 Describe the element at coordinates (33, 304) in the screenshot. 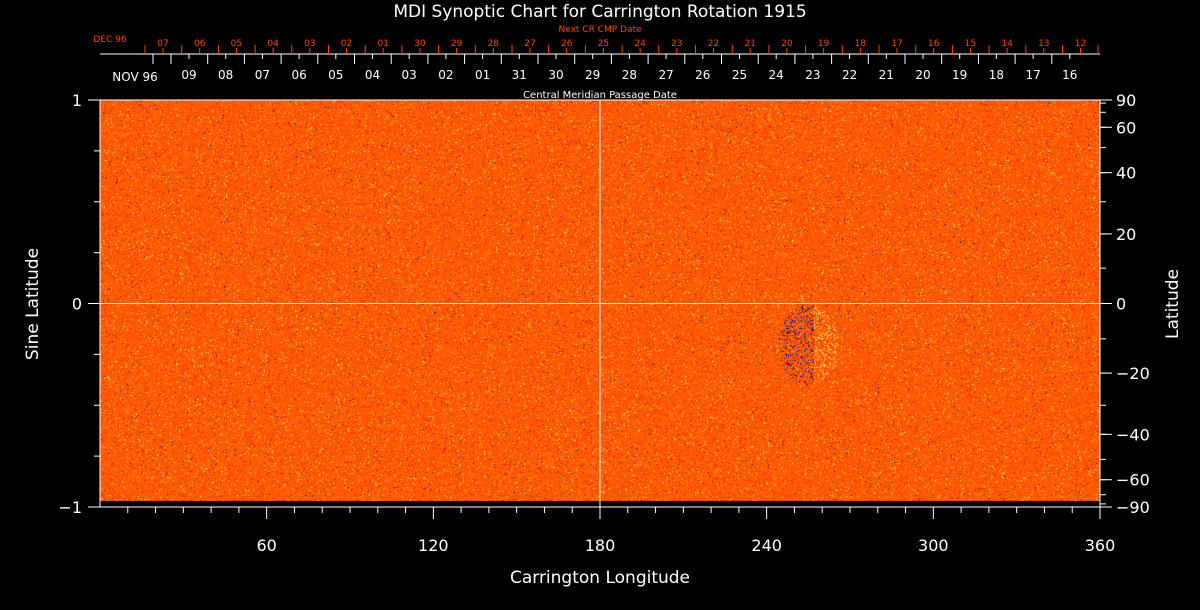

I see `y-axis-left-label: Sine Latitude` at that location.